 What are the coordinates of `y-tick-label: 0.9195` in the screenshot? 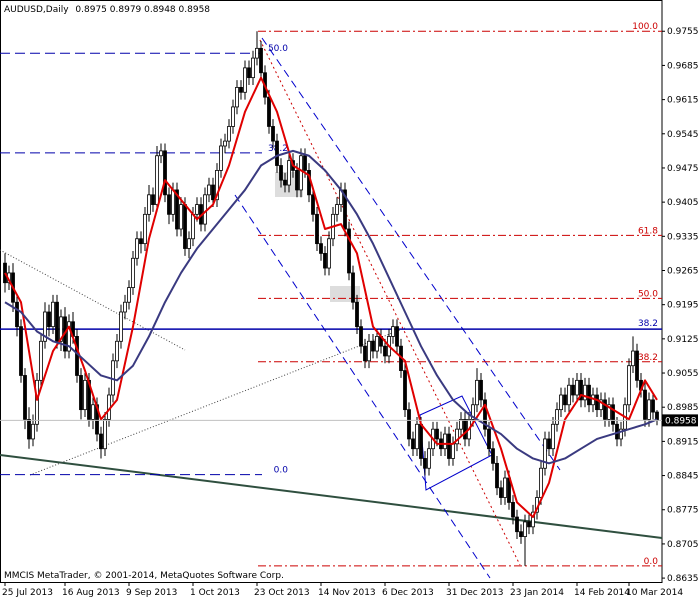 It's located at (683, 306).